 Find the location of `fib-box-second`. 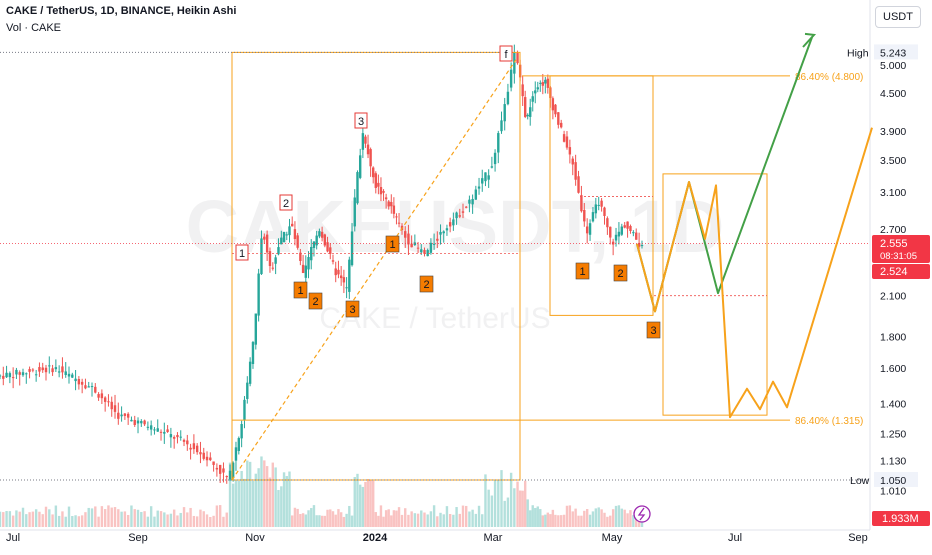

fib-box-second is located at coordinates (601, 195).